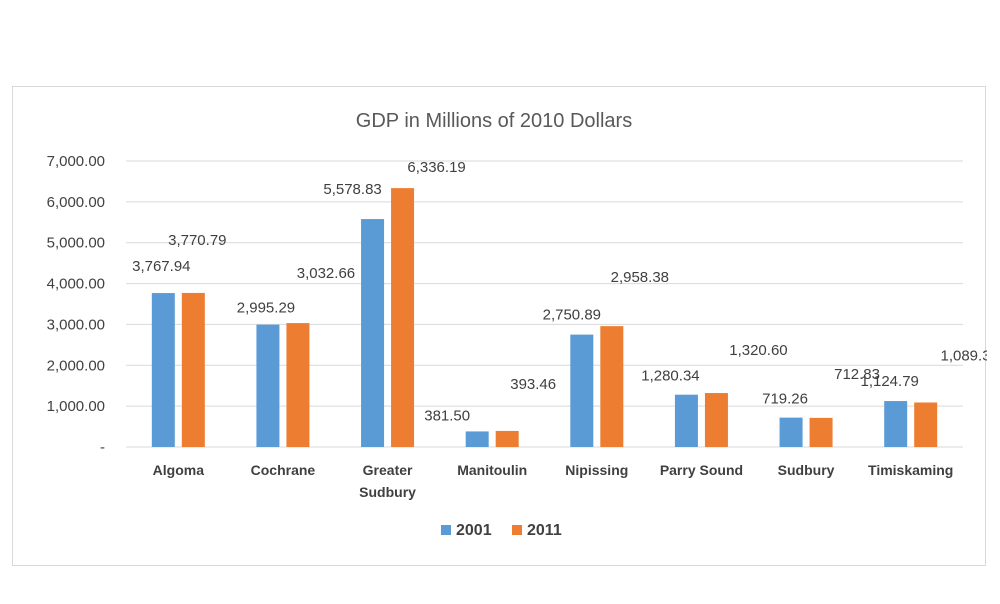  What do you see at coordinates (670, 376) in the screenshot?
I see `data-label-2001-5: 1,280.34` at bounding box center [670, 376].